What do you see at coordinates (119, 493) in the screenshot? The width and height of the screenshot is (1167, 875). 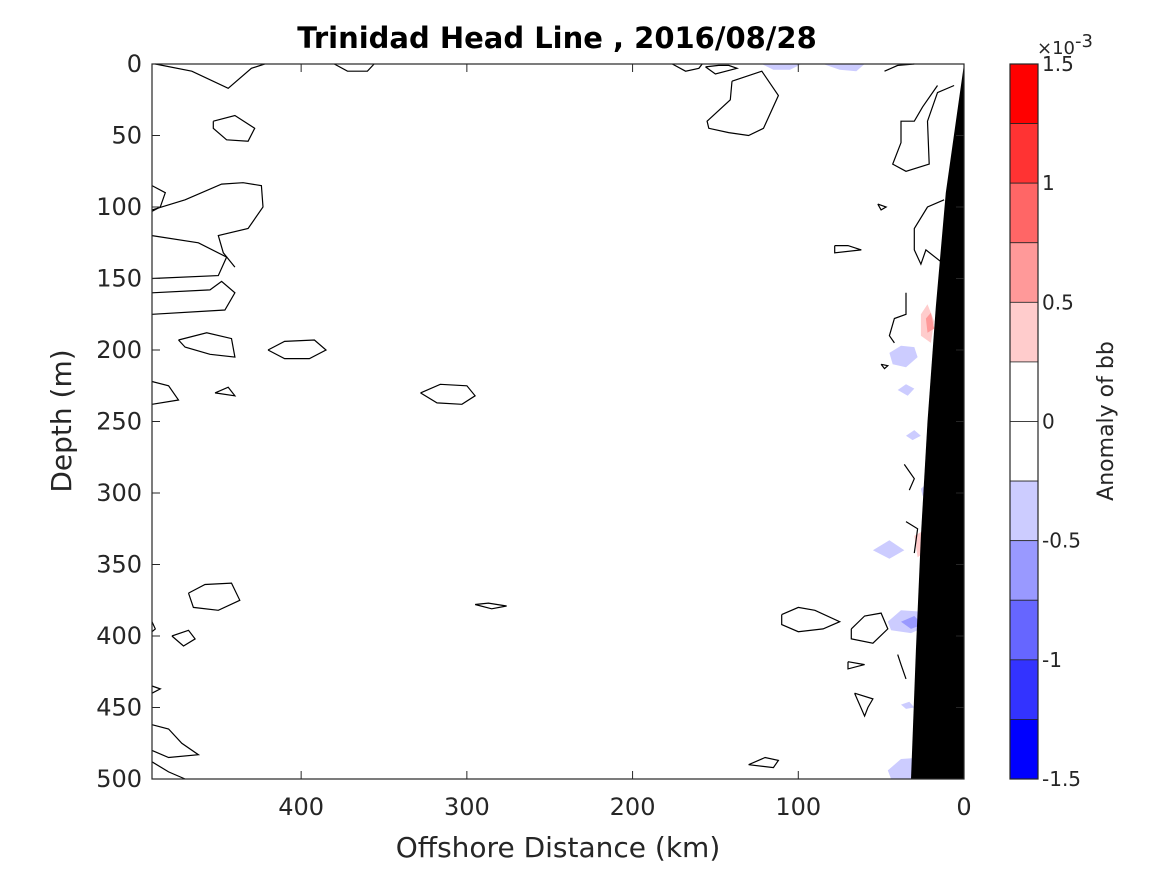 I see `y-tick-label: 300` at bounding box center [119, 493].